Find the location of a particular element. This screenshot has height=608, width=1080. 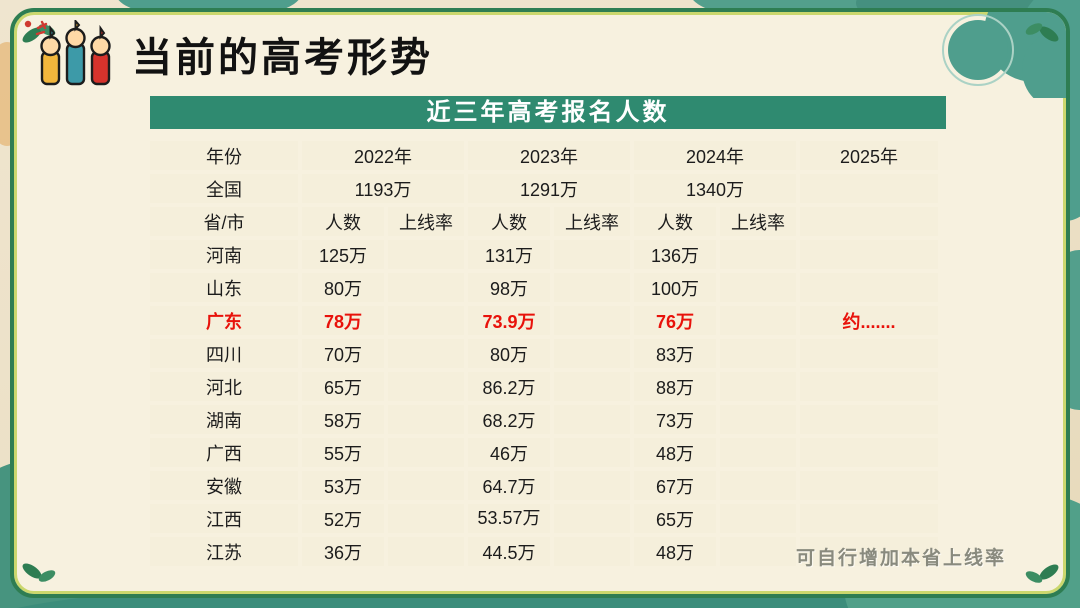

rate-header-2023: 上线率 is located at coordinates (592, 221).